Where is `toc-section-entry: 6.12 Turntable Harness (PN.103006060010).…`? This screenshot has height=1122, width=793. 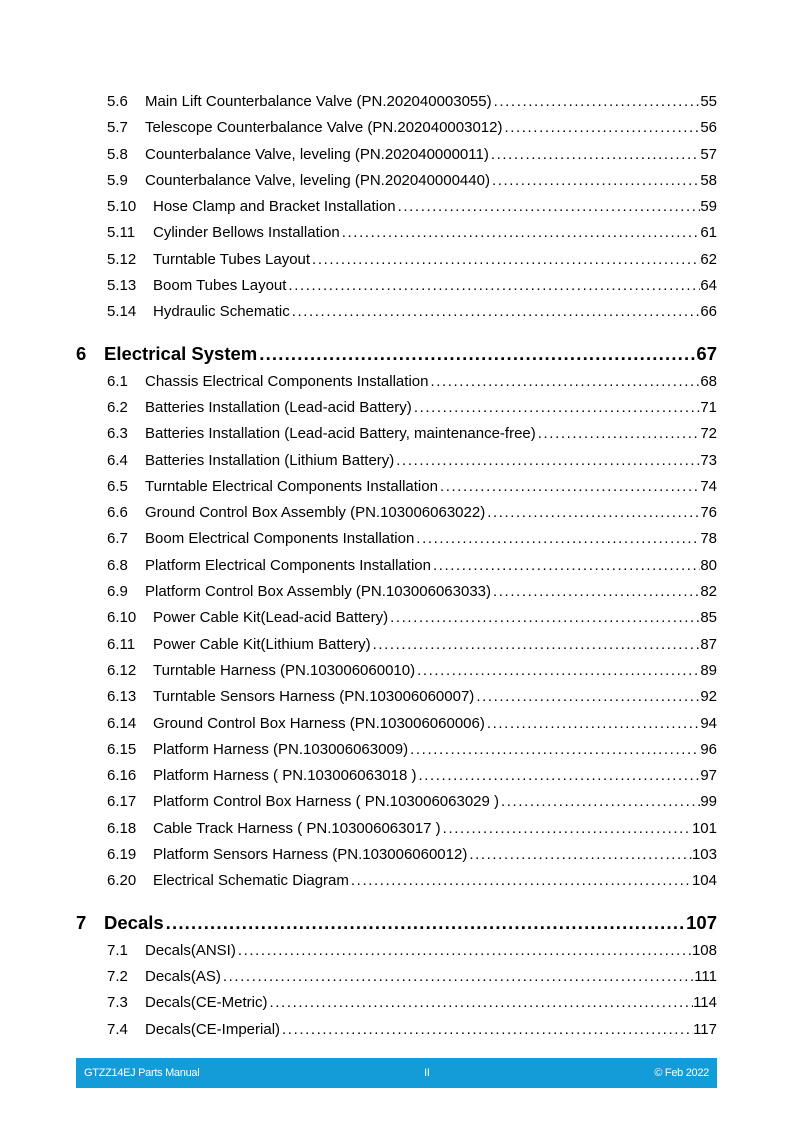
toc-section-entry: 6.12 Turntable Harness (PN.103006060010).… is located at coordinates (358, 671).